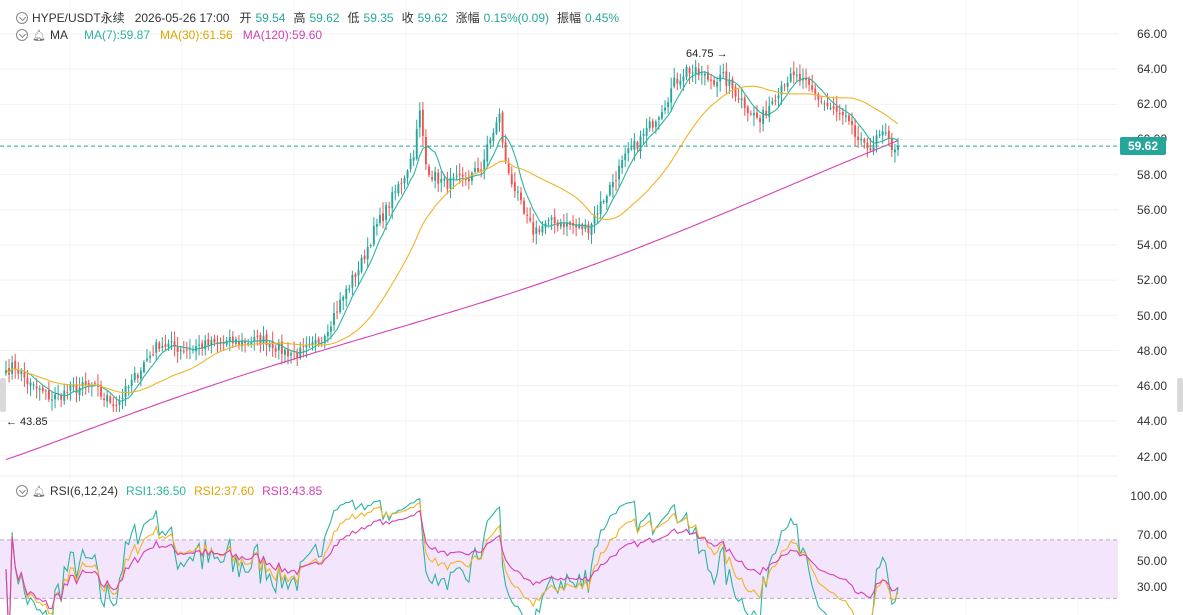  What do you see at coordinates (1151, 316) in the screenshot?
I see `price-tick: 50.00` at bounding box center [1151, 316].